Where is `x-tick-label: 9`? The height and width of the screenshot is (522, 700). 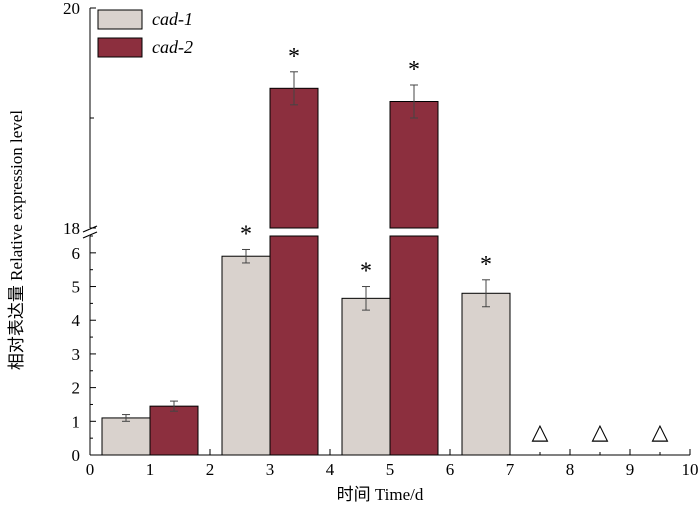 x-tick-label: 9 is located at coordinates (630, 469).